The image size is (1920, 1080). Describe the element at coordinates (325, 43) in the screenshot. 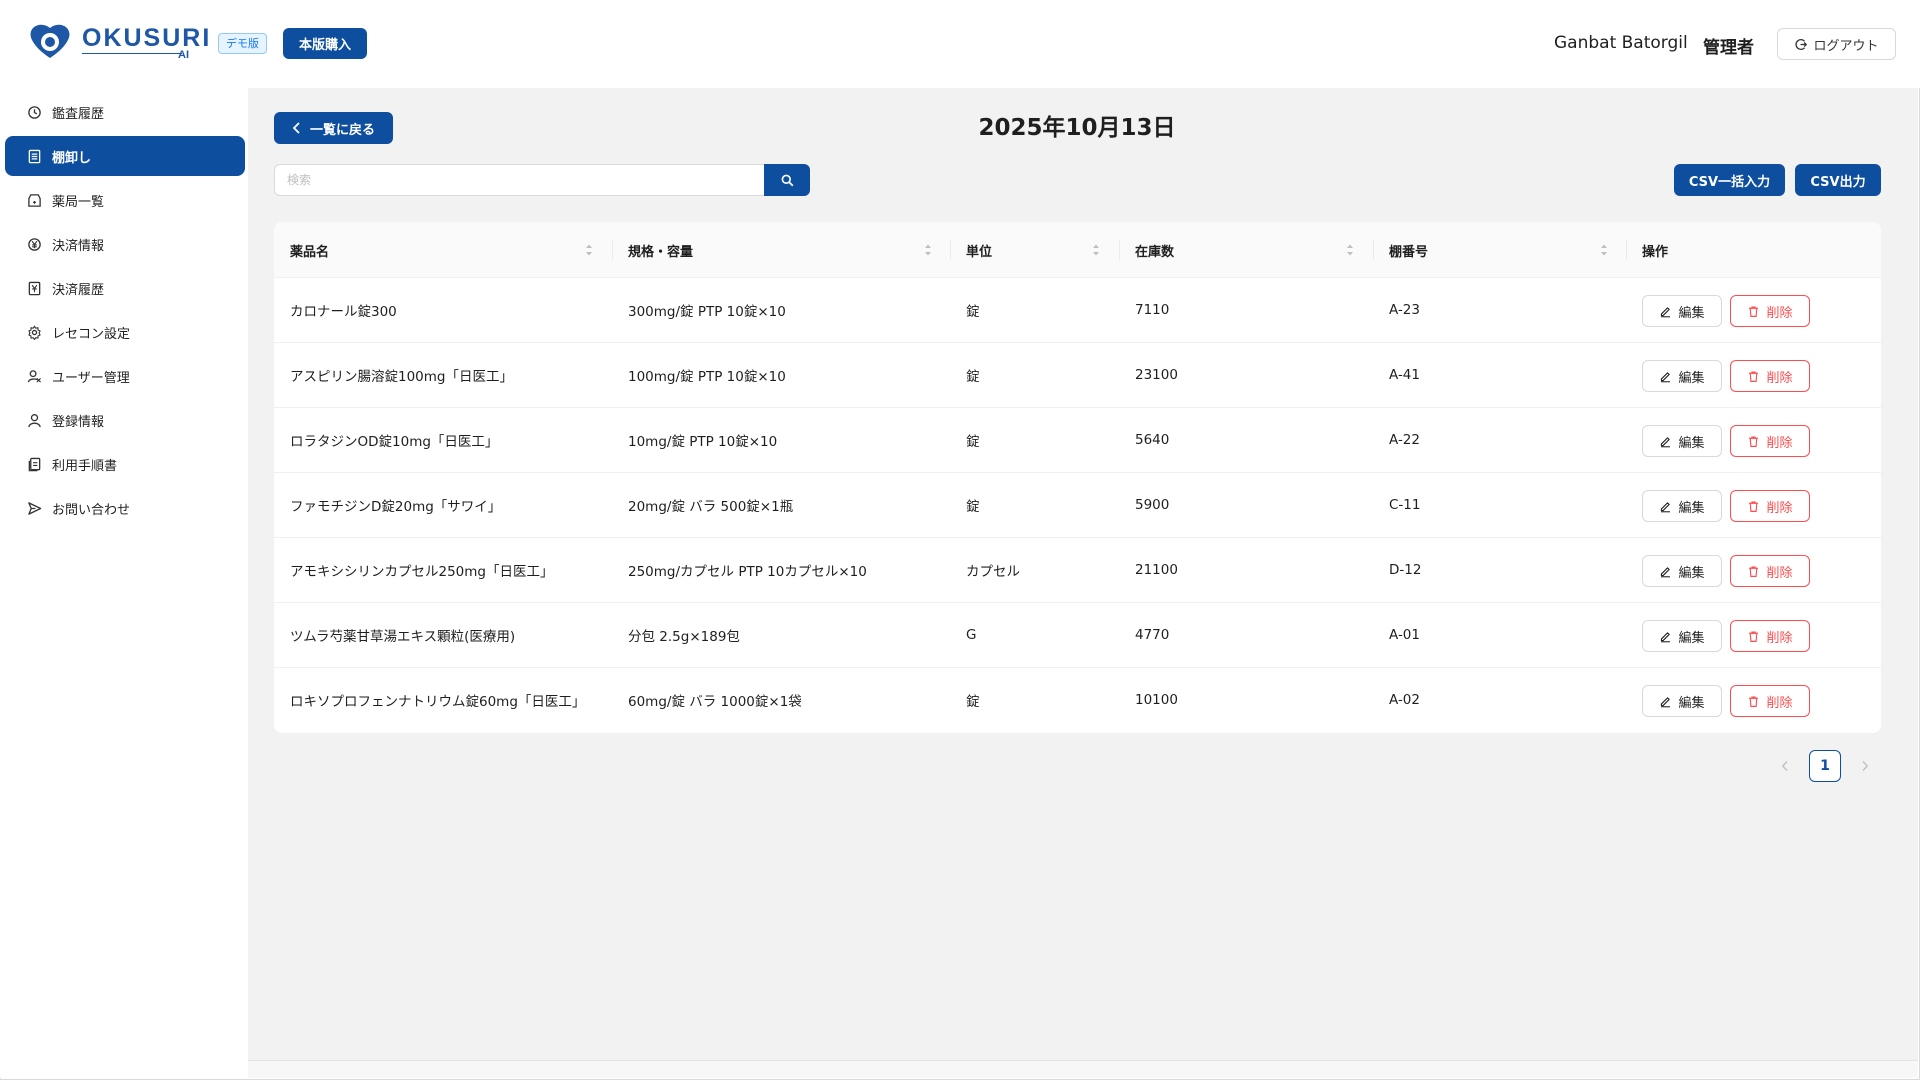

I see `buy-full-version-button: 本版購入` at that location.